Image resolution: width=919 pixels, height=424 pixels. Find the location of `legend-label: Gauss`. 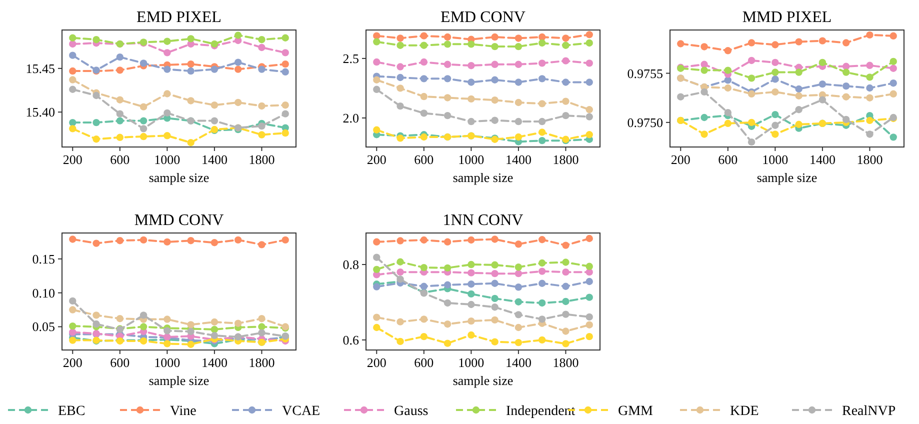

legend-label: Gauss is located at coordinates (411, 411).